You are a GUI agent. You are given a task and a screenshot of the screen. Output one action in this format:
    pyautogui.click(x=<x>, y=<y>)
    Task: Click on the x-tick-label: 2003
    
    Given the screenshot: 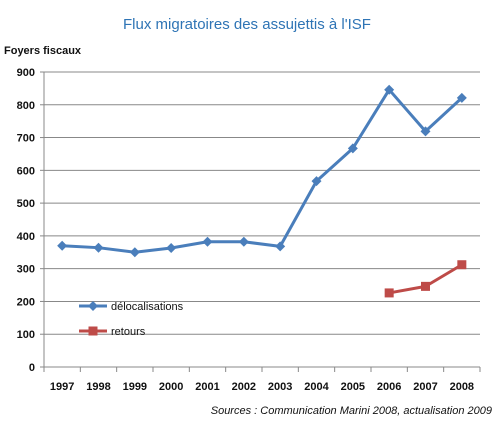 What is the action you would take?
    pyautogui.click(x=280, y=387)
    